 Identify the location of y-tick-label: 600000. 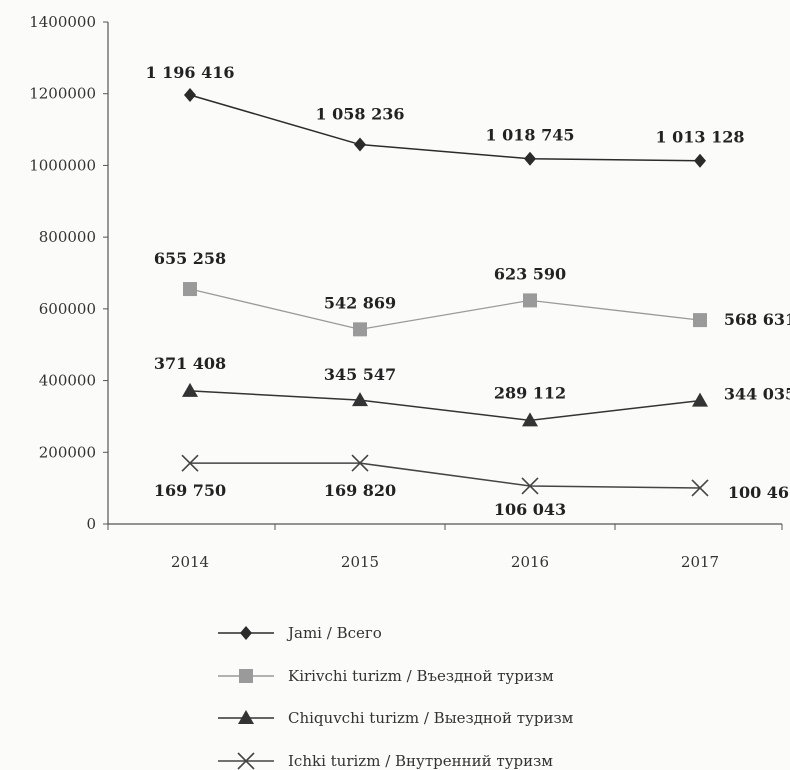
(67, 309).